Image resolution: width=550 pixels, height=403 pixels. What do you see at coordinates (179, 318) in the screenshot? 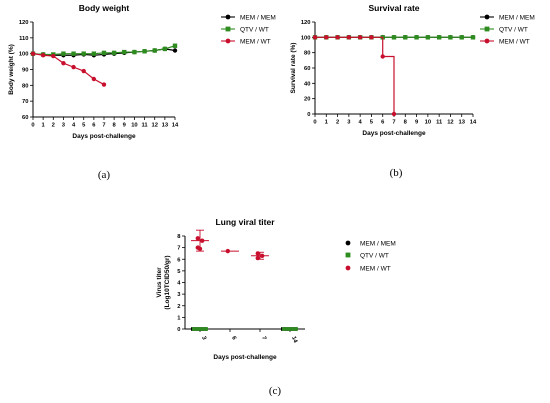
I see `y-tick-label: 1` at bounding box center [179, 318].